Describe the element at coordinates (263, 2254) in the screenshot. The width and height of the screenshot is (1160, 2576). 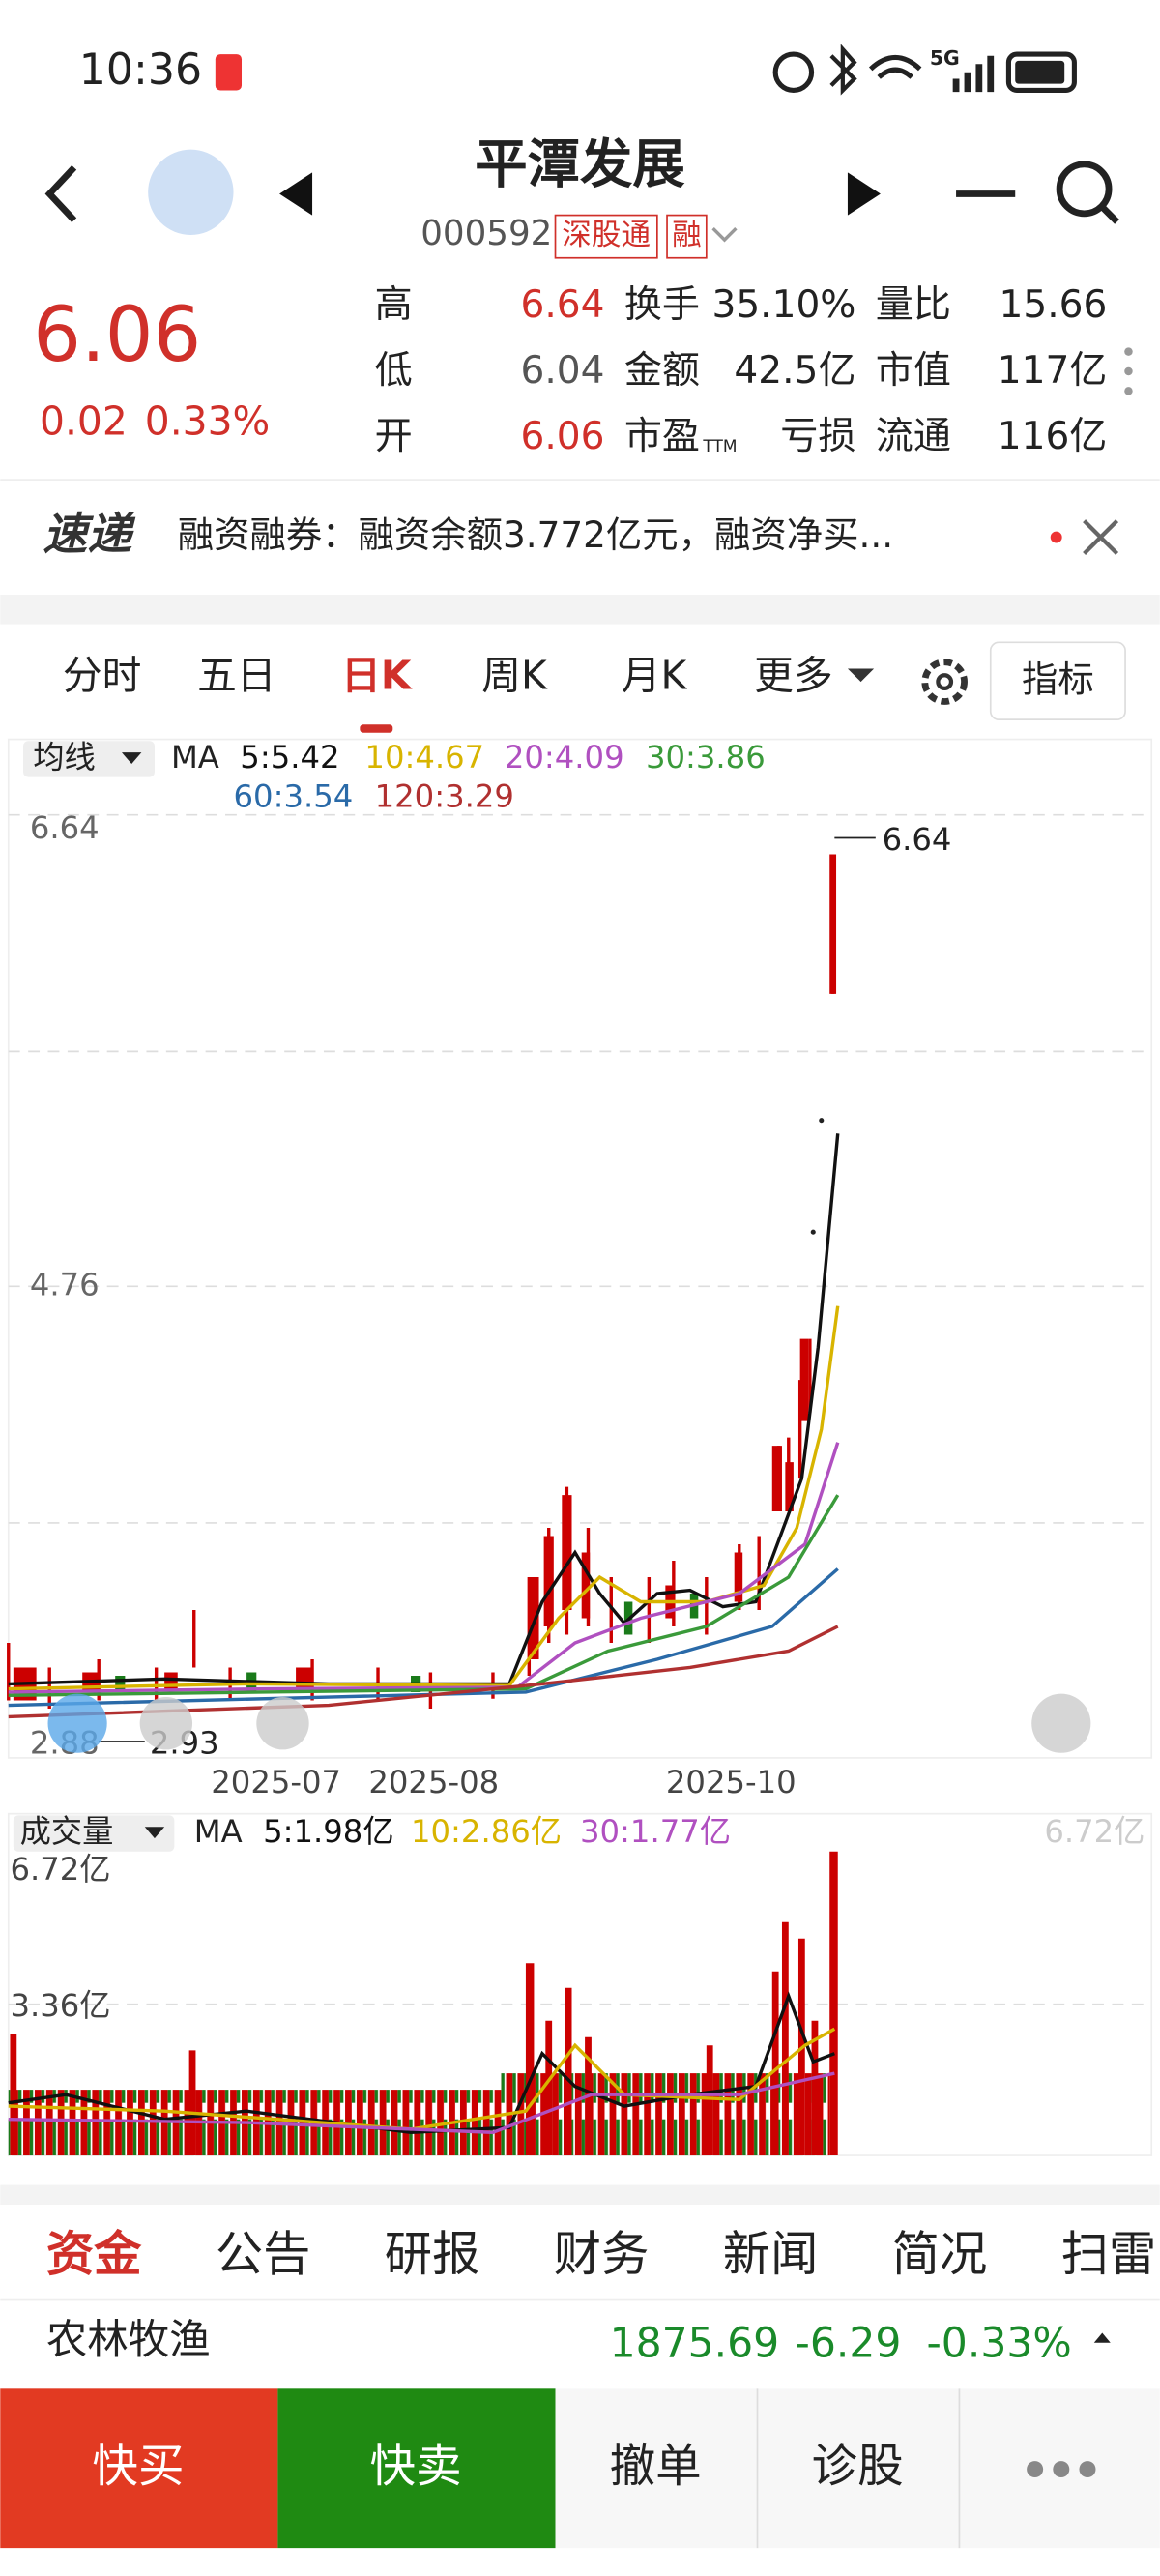
I see `info-tab: 公告` at that location.